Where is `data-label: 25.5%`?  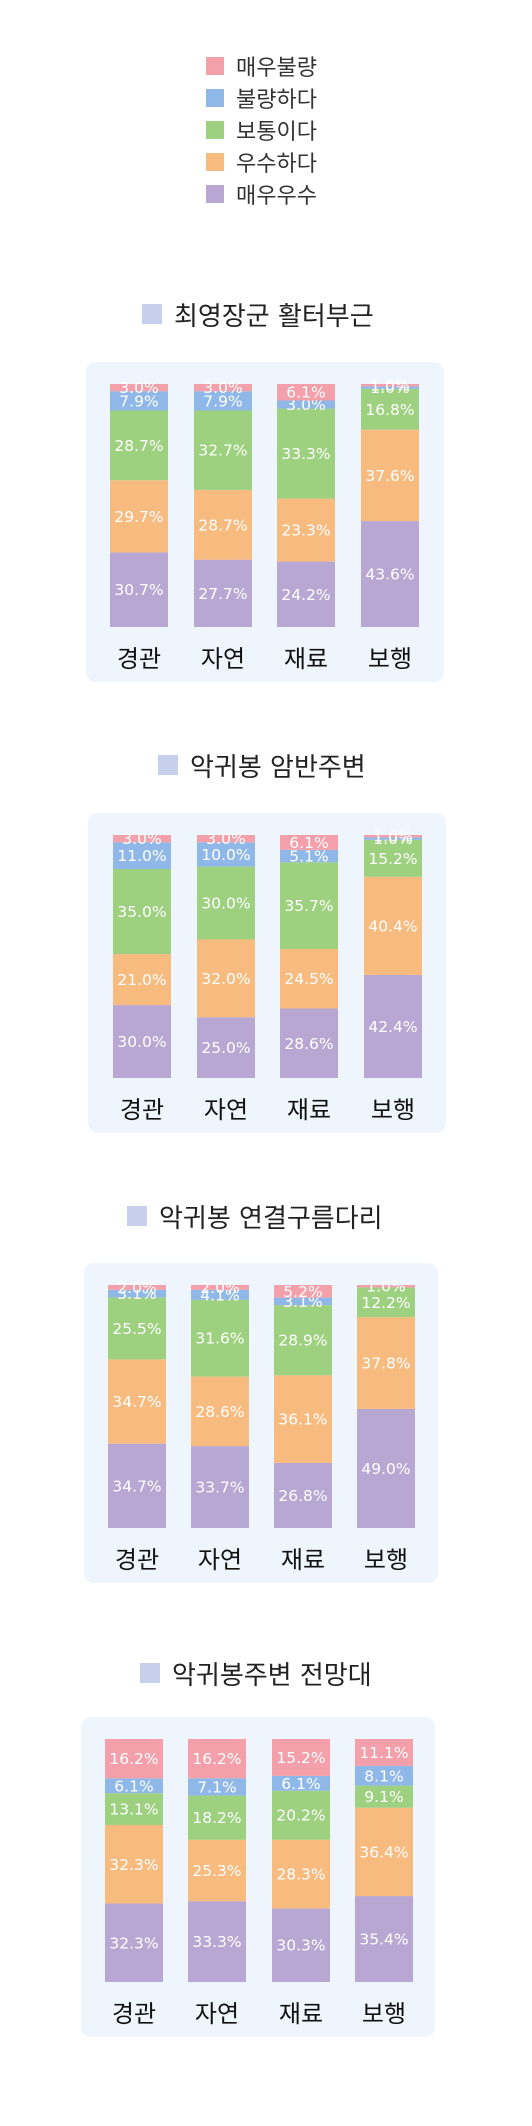 data-label: 25.5% is located at coordinates (136, 1329).